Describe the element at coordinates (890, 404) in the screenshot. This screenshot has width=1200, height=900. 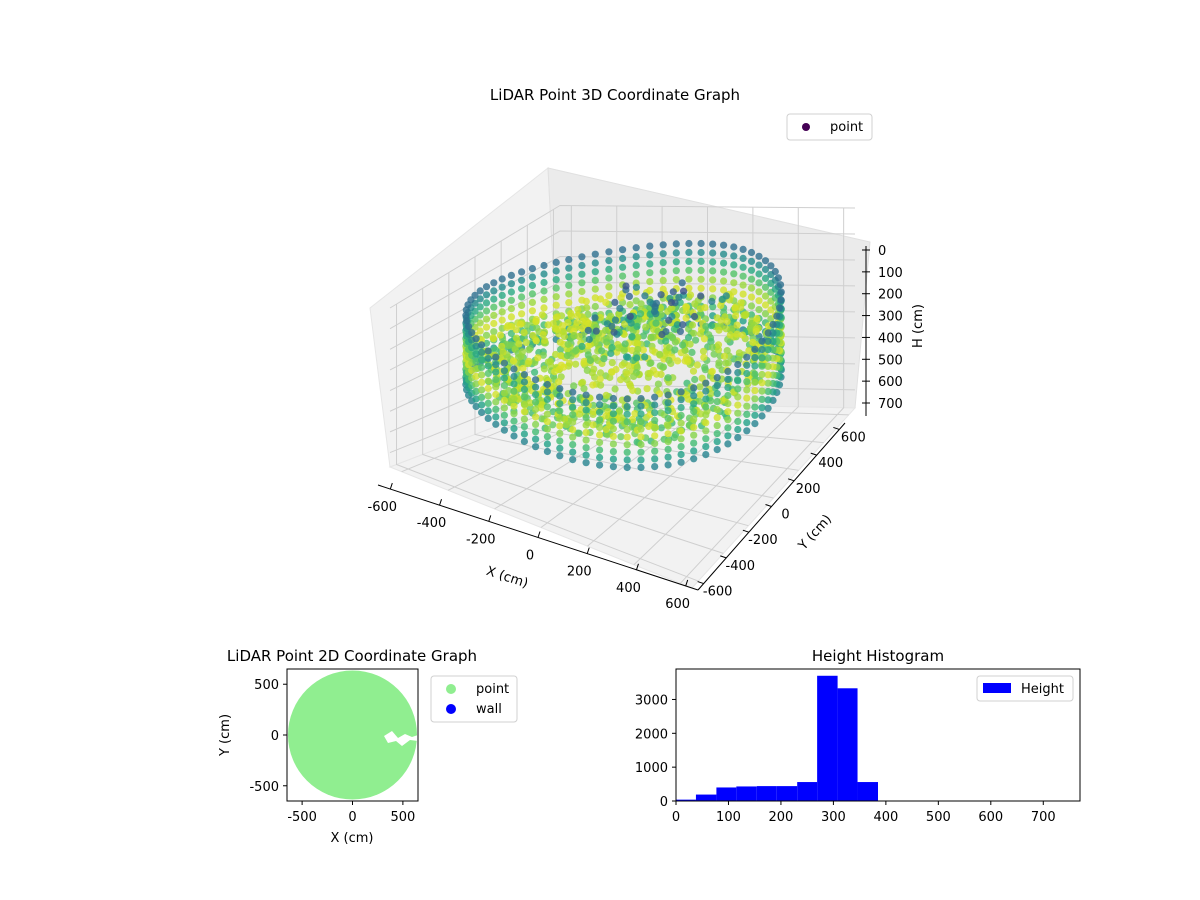
I see `z-tick-3d-label: 700` at that location.